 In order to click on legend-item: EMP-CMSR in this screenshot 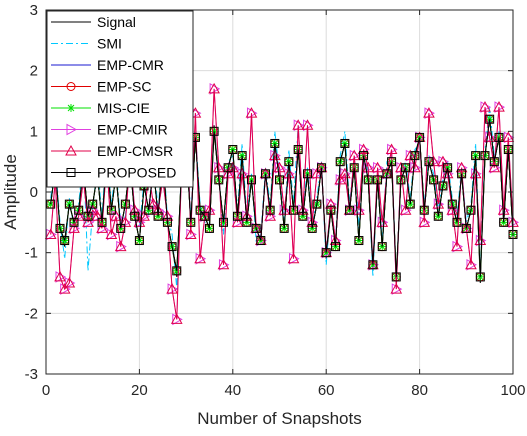, I will do `click(112, 151)`.